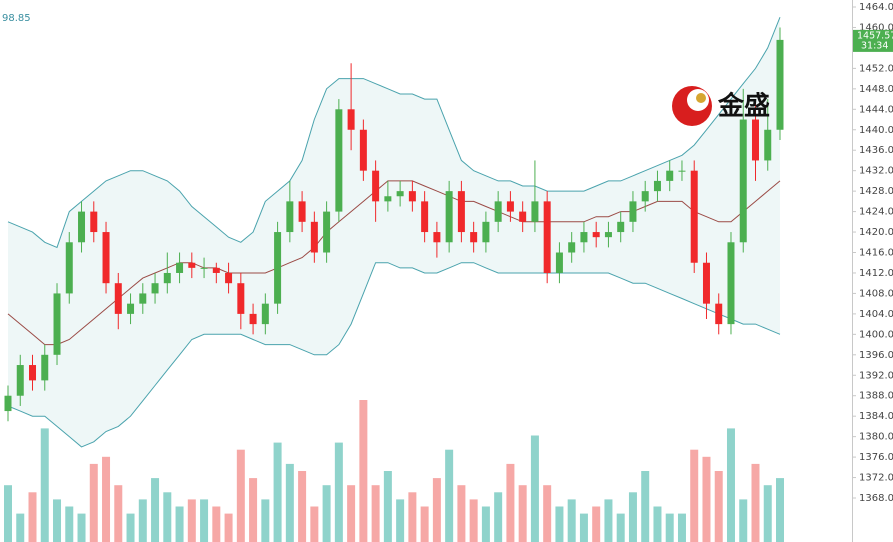  Describe the element at coordinates (876, 191) in the screenshot. I see `y-tick-label: 1428.00` at that location.